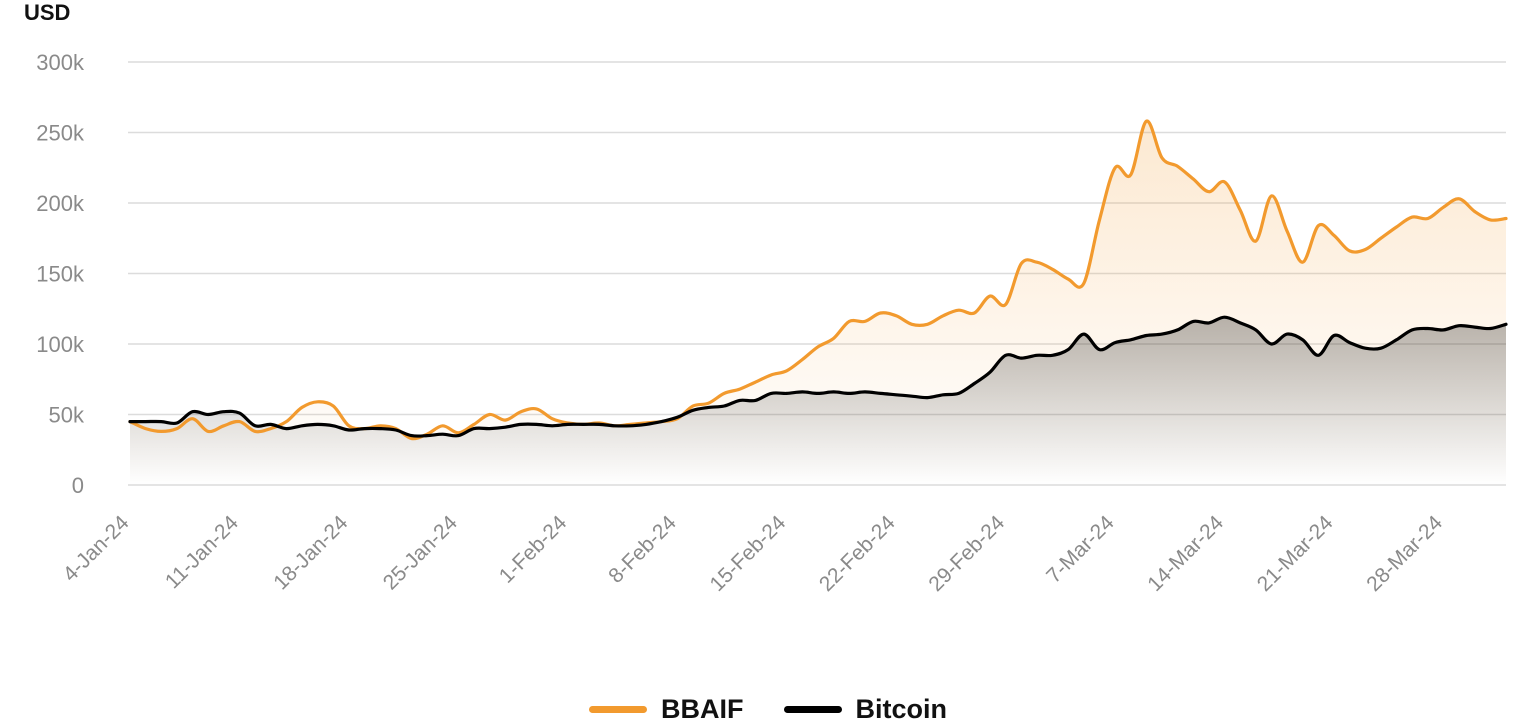 The height and width of the screenshot is (728, 1536). Describe the element at coordinates (747, 553) in the screenshot. I see `x-tick-label: 15-Feb-24` at that location.